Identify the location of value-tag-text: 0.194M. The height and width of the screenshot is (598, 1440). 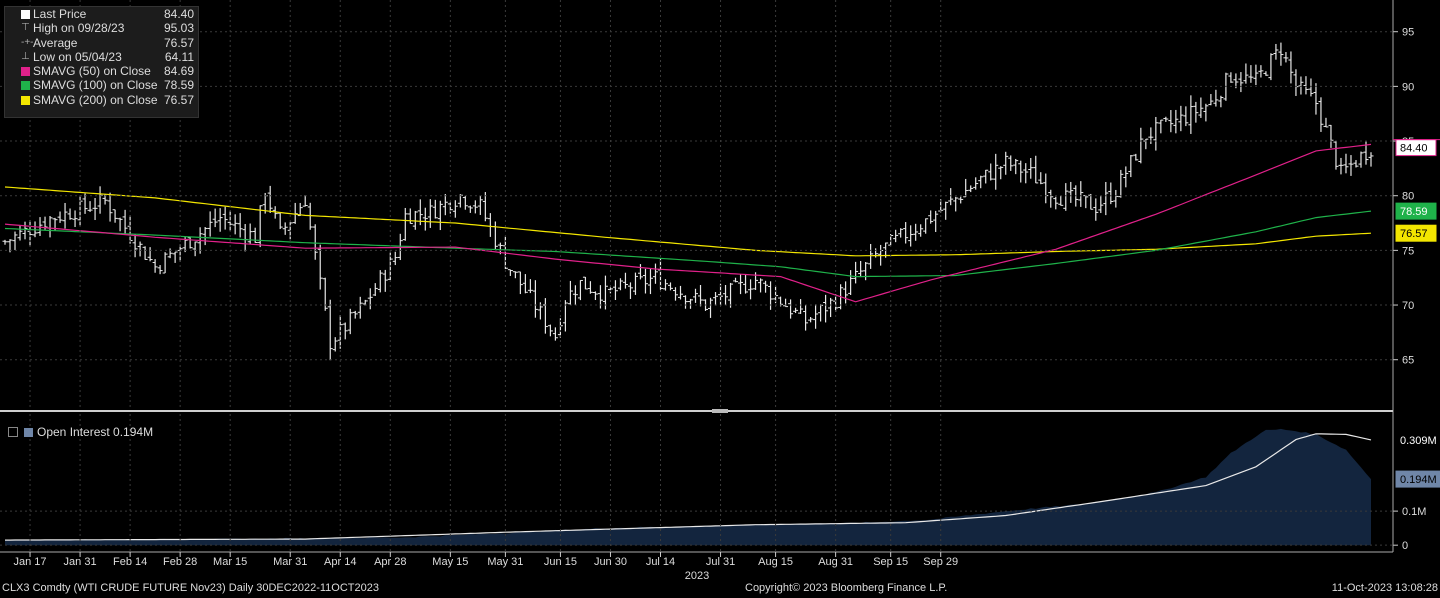
(1418, 480).